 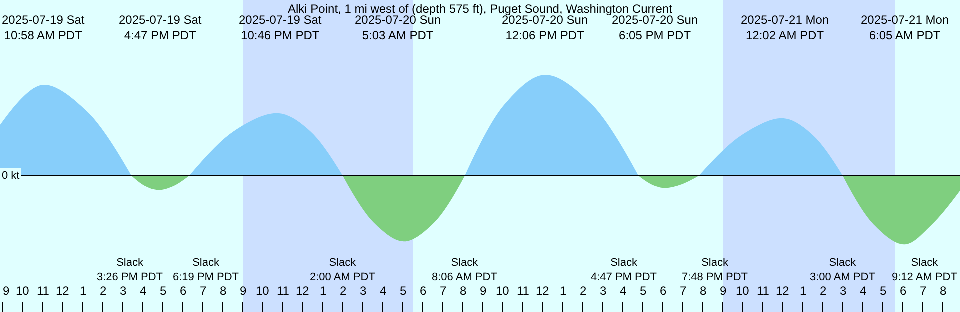 I want to click on text: Slack 8:06 AM PDT, so click(x=465, y=270).